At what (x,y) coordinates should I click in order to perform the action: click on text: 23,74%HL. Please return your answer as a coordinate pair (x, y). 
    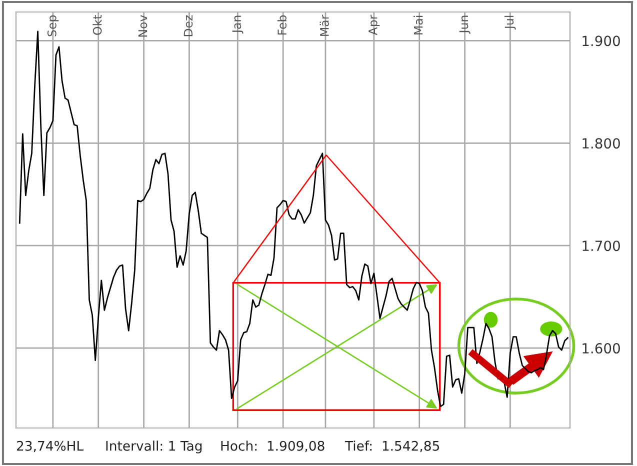
    Looking at the image, I should click on (50, 446).